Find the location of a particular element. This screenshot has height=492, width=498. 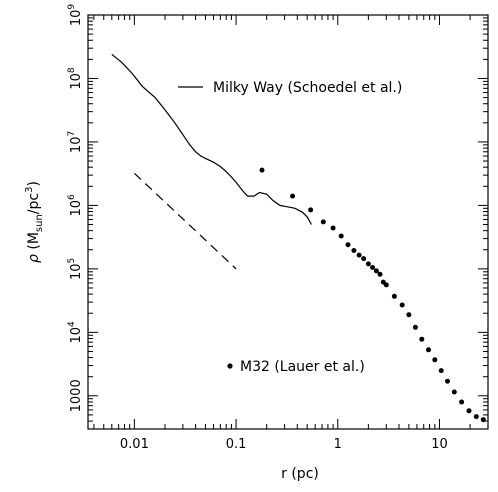

dashed-reference-line is located at coordinates (185, 221).